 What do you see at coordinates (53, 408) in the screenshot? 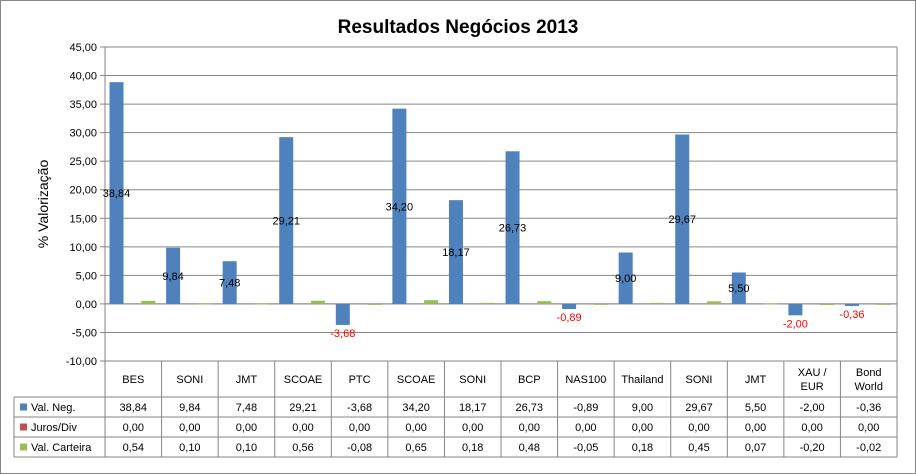
I see `legend-series-name: Val. Neg.` at bounding box center [53, 408].